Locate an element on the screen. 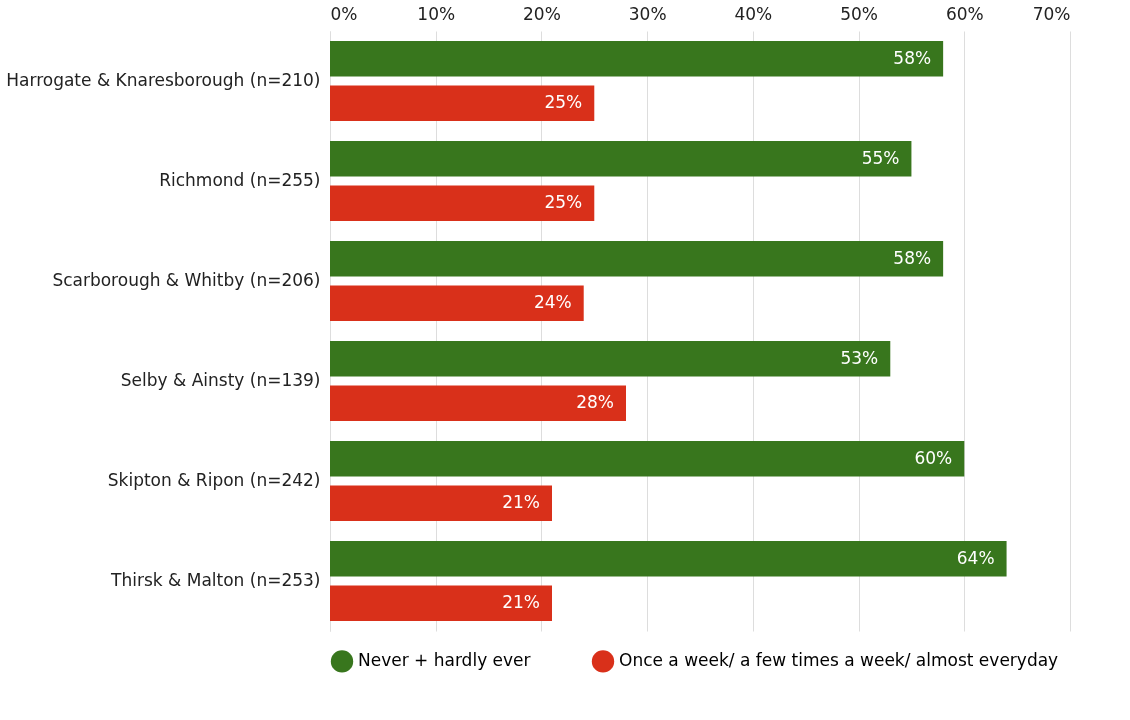 The height and width of the screenshot is (720, 1130). x-tick-label: 10% is located at coordinates (436, 13).